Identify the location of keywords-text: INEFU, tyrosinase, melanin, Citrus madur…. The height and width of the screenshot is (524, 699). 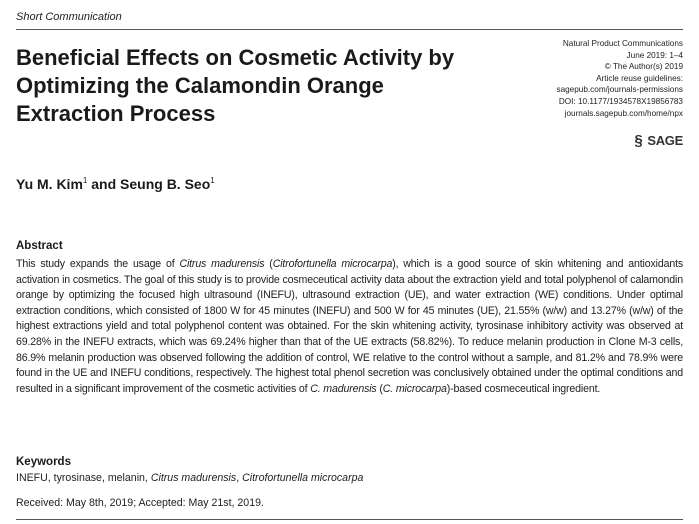
(190, 478).